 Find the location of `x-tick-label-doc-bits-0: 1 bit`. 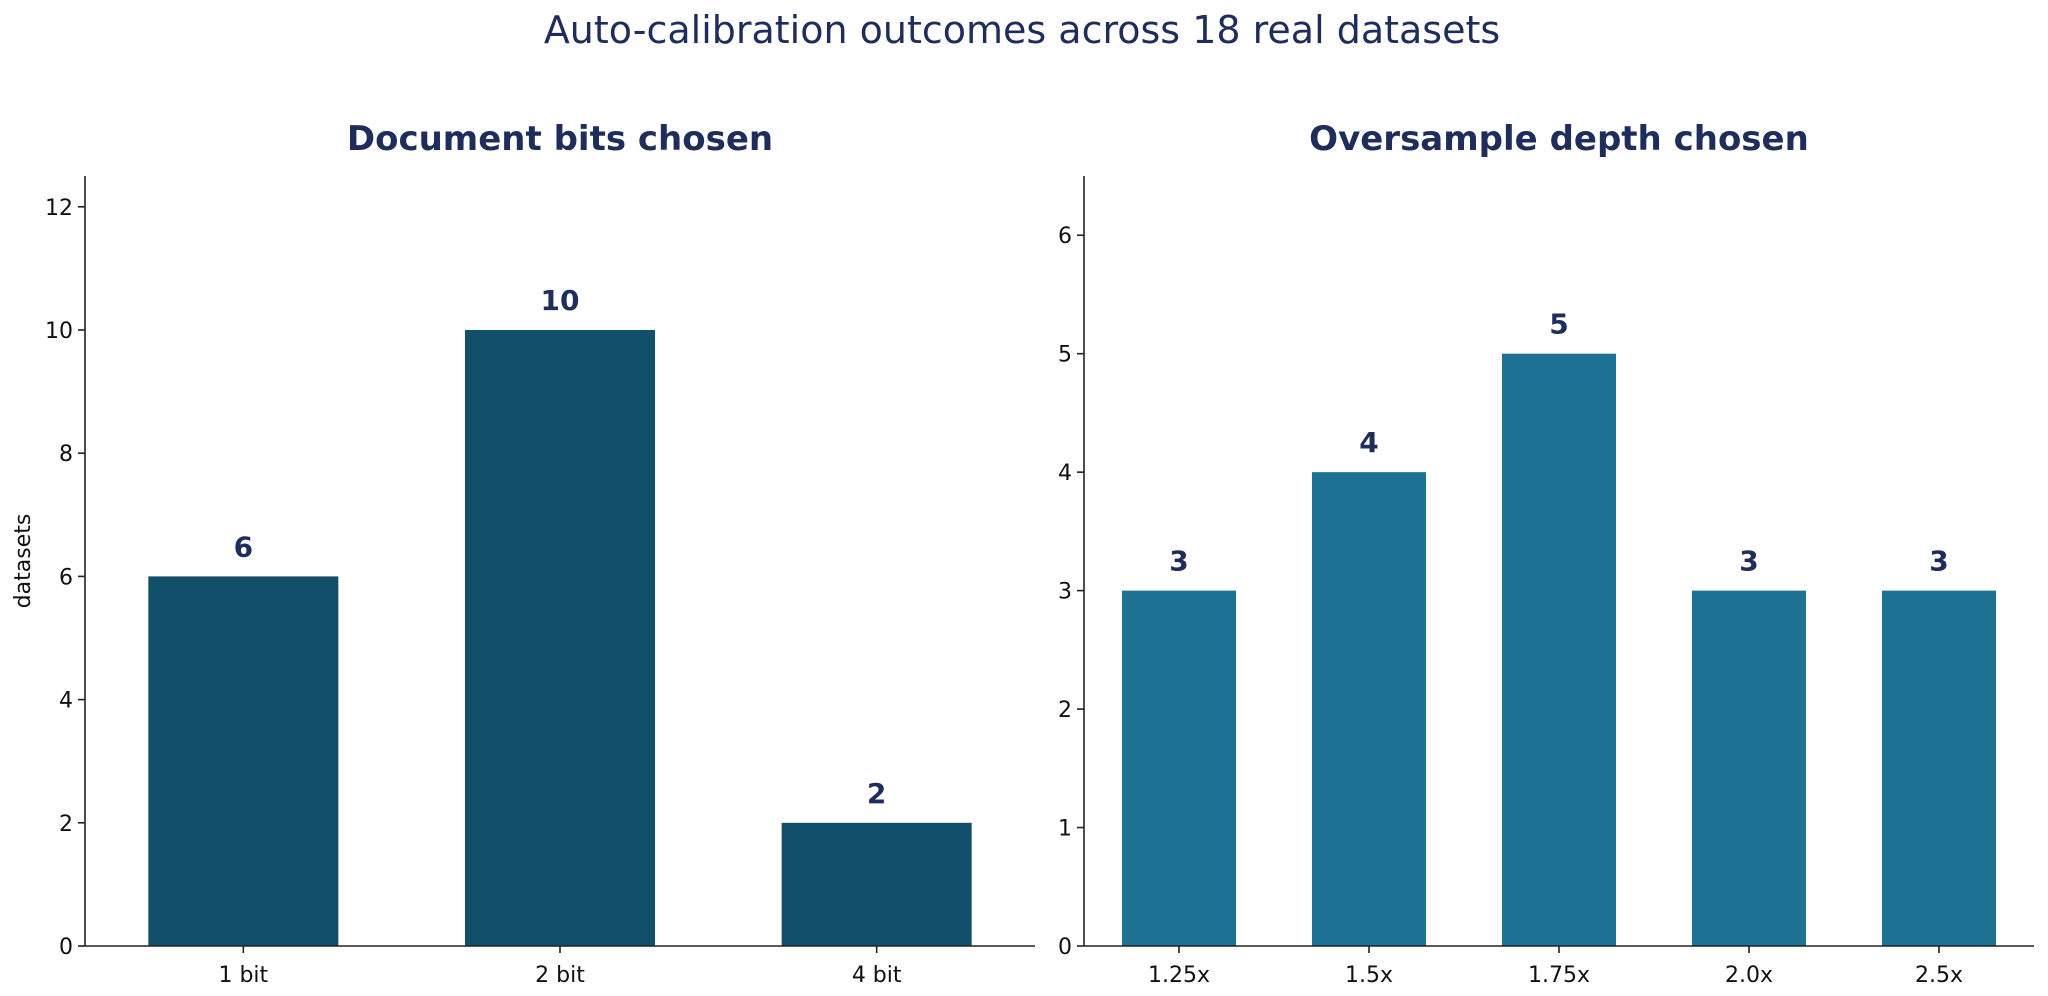

x-tick-label-doc-bits-0: 1 bit is located at coordinates (243, 975).